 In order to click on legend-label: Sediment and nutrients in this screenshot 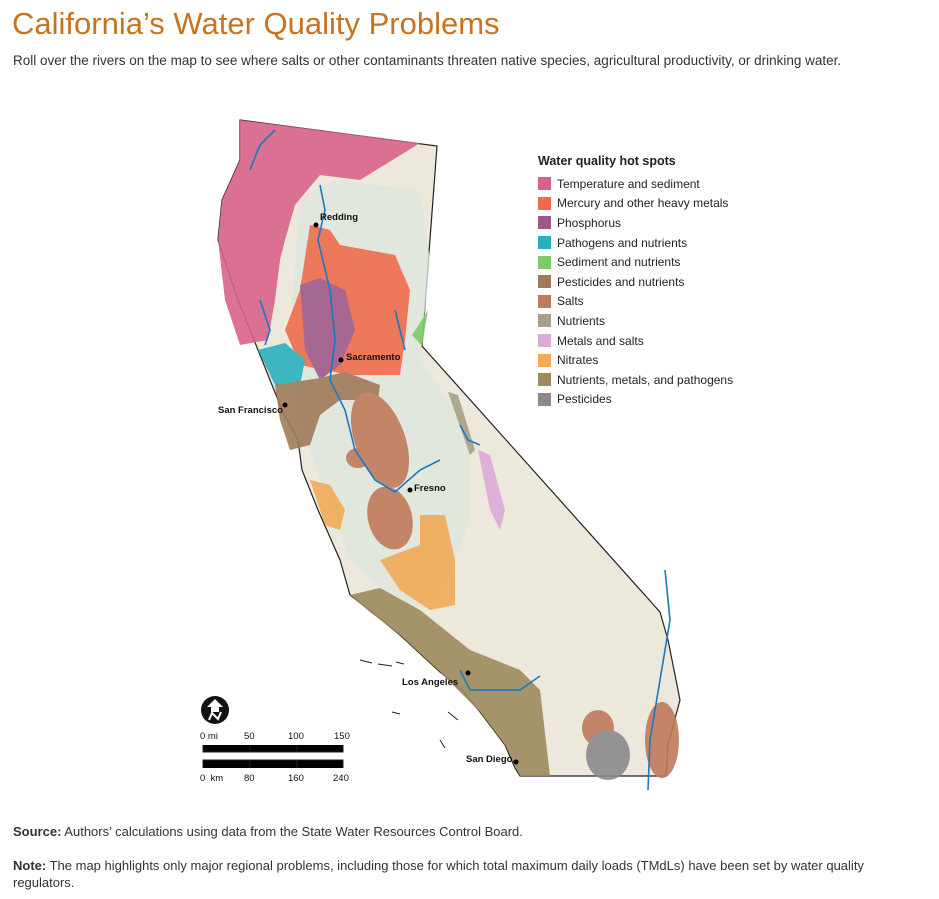, I will do `click(619, 262)`.